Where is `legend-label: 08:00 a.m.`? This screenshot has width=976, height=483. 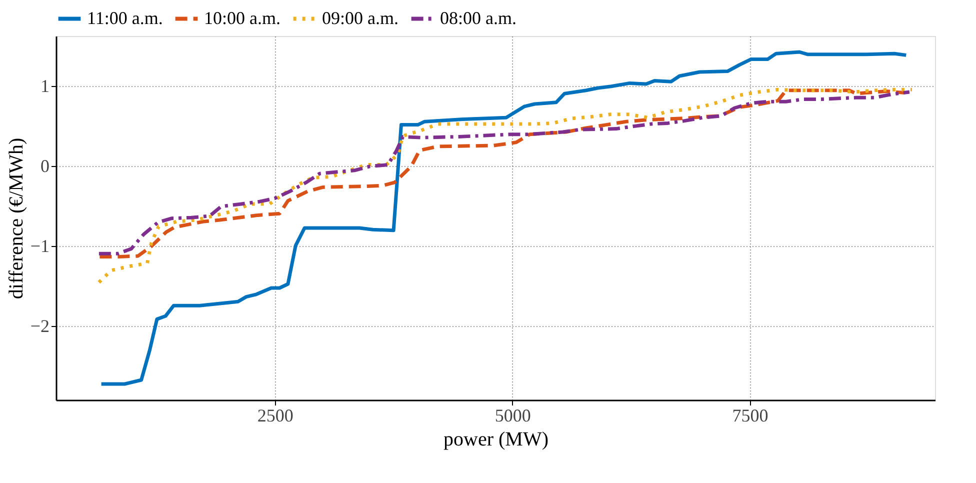
legend-label: 08:00 a.m. is located at coordinates (478, 18).